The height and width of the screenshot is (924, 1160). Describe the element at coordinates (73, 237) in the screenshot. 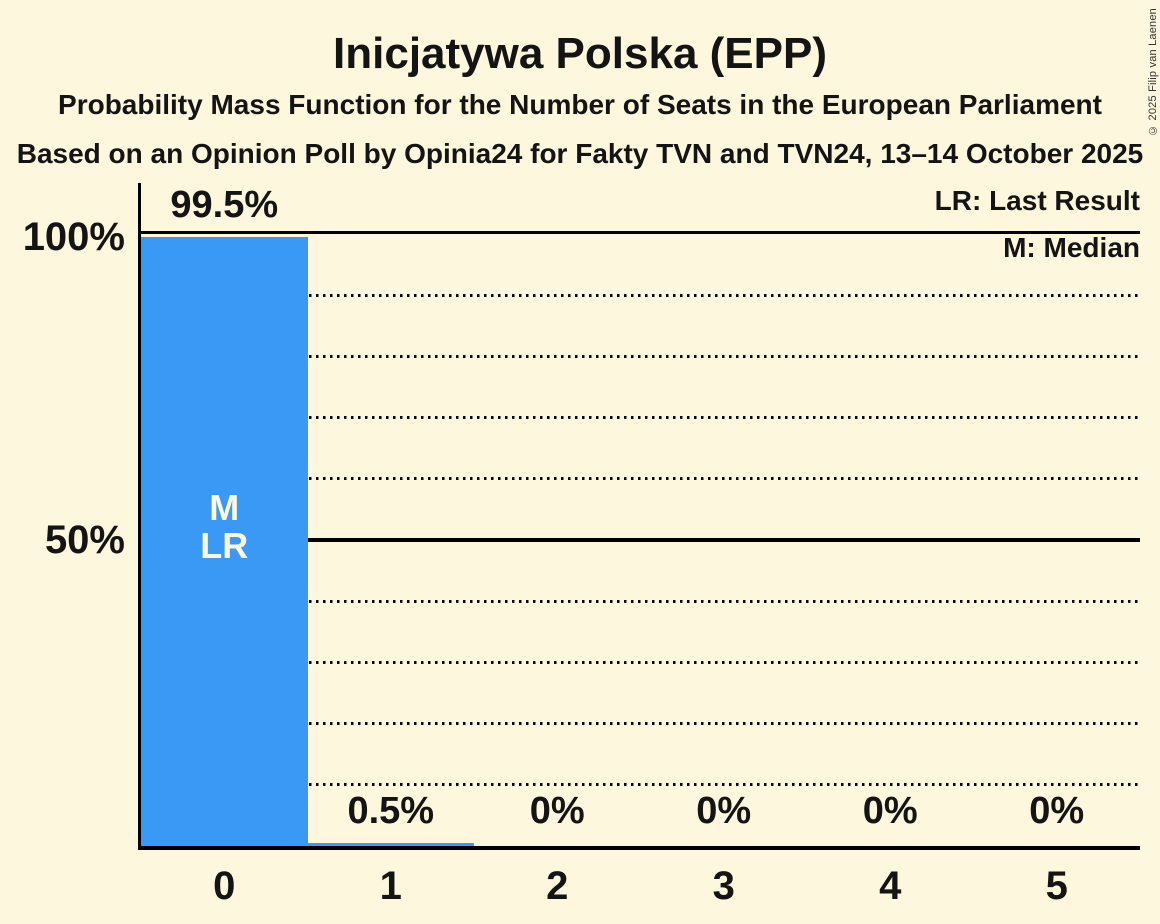

I see `y-axis-label-100: 100%` at that location.